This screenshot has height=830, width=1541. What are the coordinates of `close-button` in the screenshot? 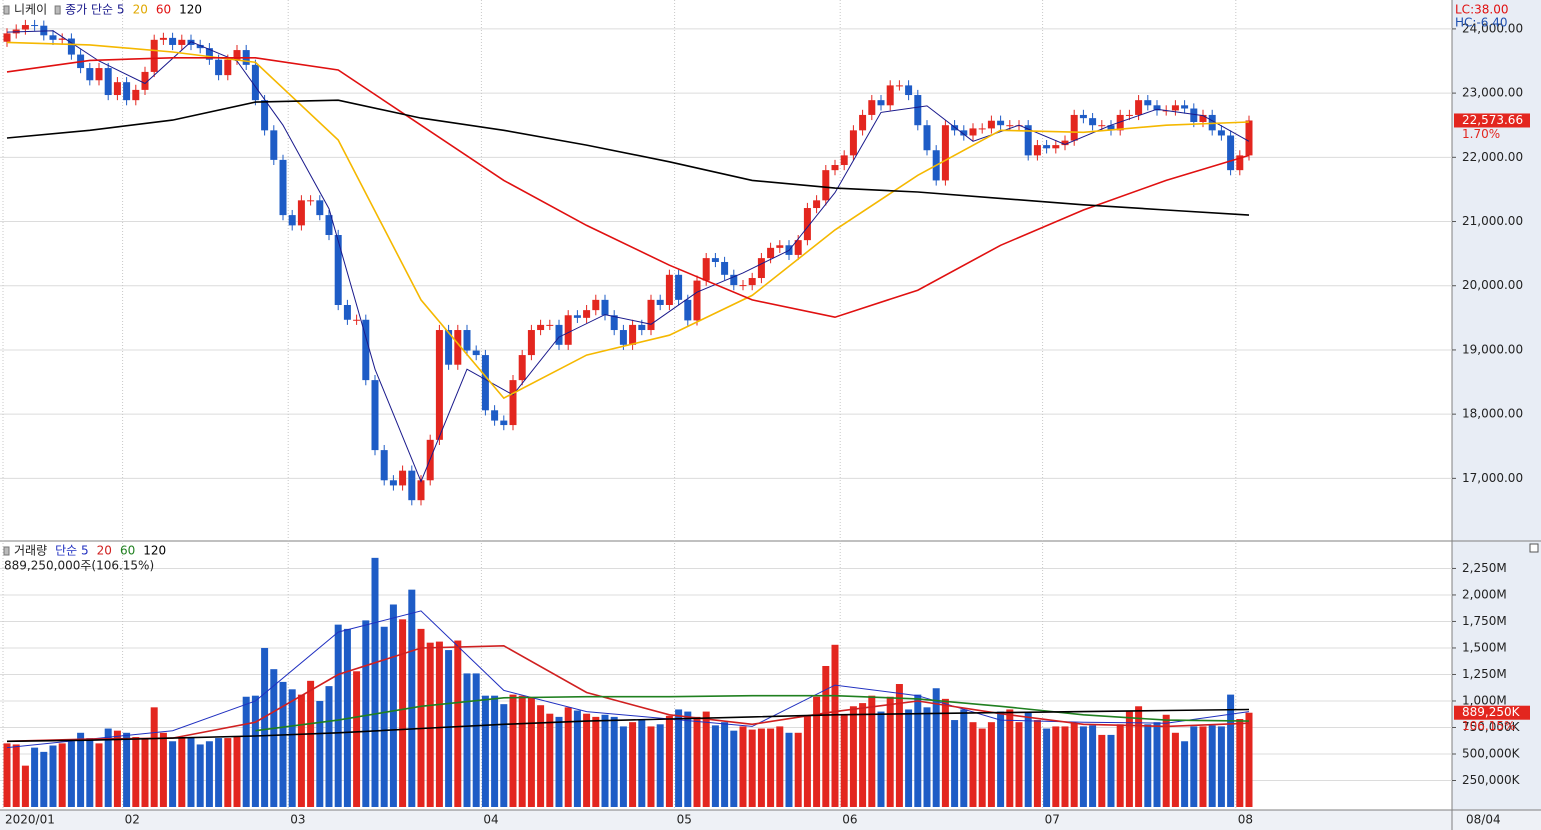 It's located at (1534, 548).